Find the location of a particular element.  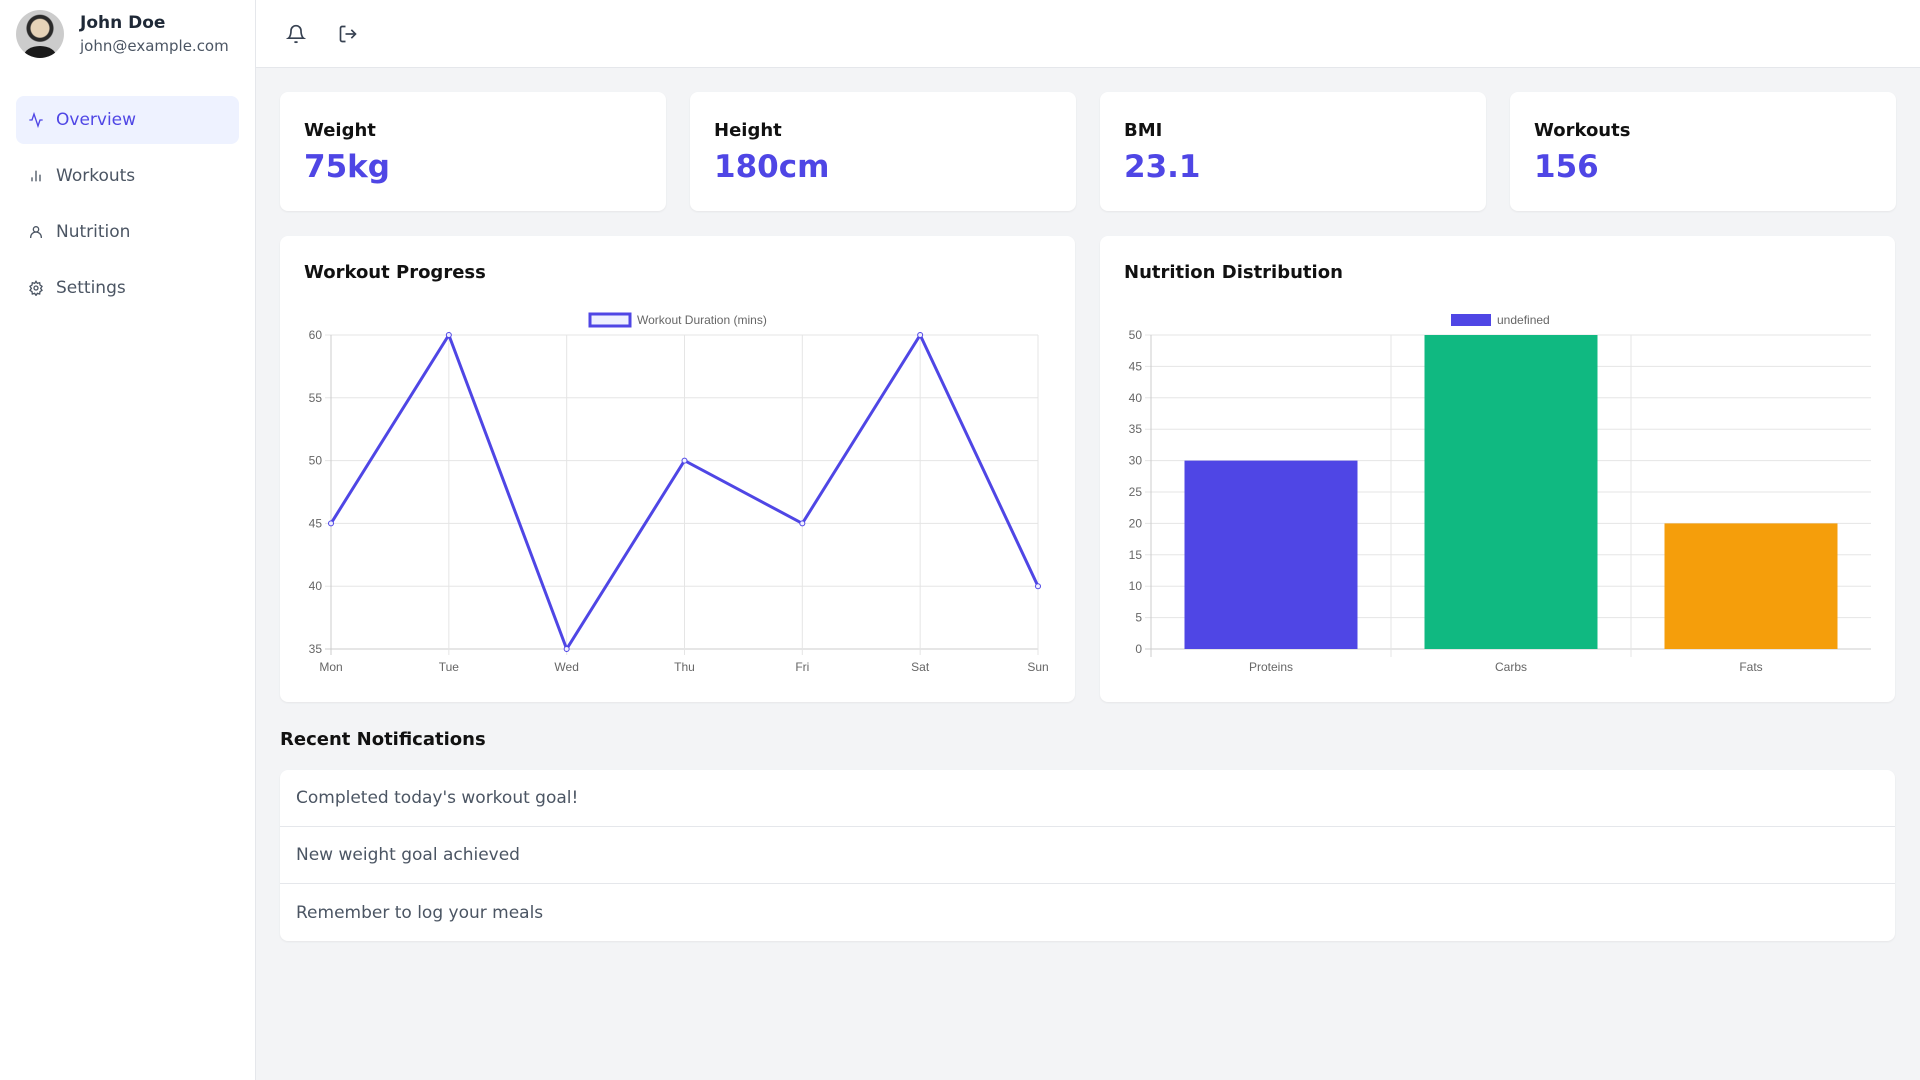

x-tick-label: Fri is located at coordinates (802, 667).